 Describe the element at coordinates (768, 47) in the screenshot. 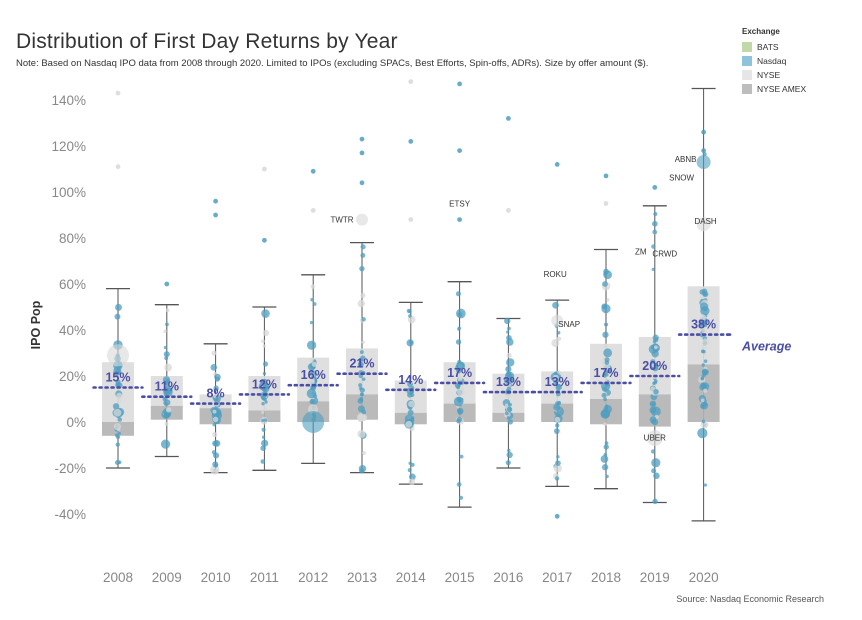

I see `legend-label-bats: BATS` at that location.